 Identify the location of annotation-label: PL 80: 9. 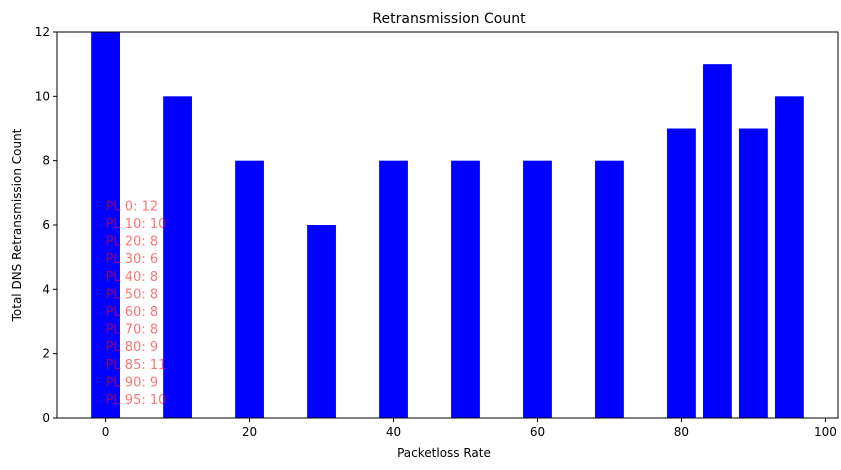
(132, 347).